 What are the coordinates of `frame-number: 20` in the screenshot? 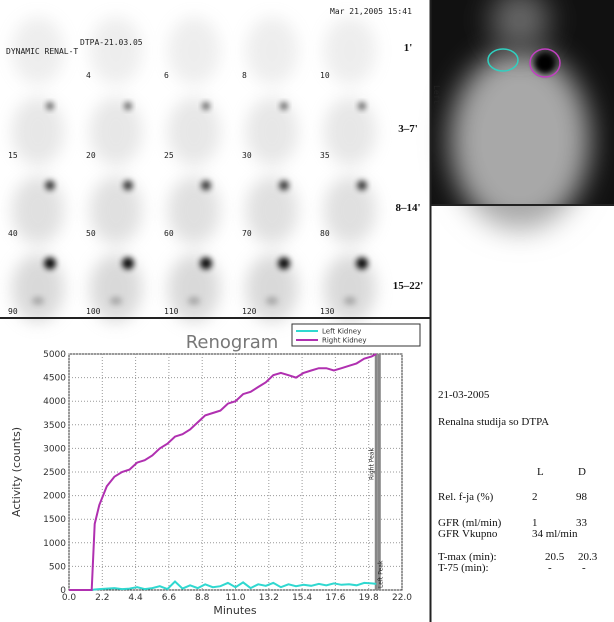 It's located at (91, 155).